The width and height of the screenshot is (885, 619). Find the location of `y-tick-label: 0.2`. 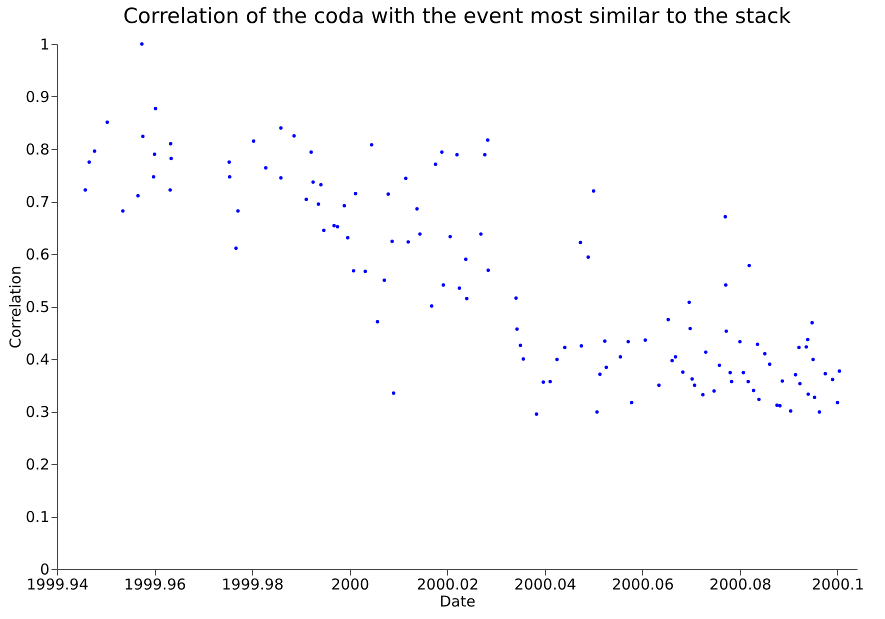

y-tick-label: 0.2 is located at coordinates (38, 465).